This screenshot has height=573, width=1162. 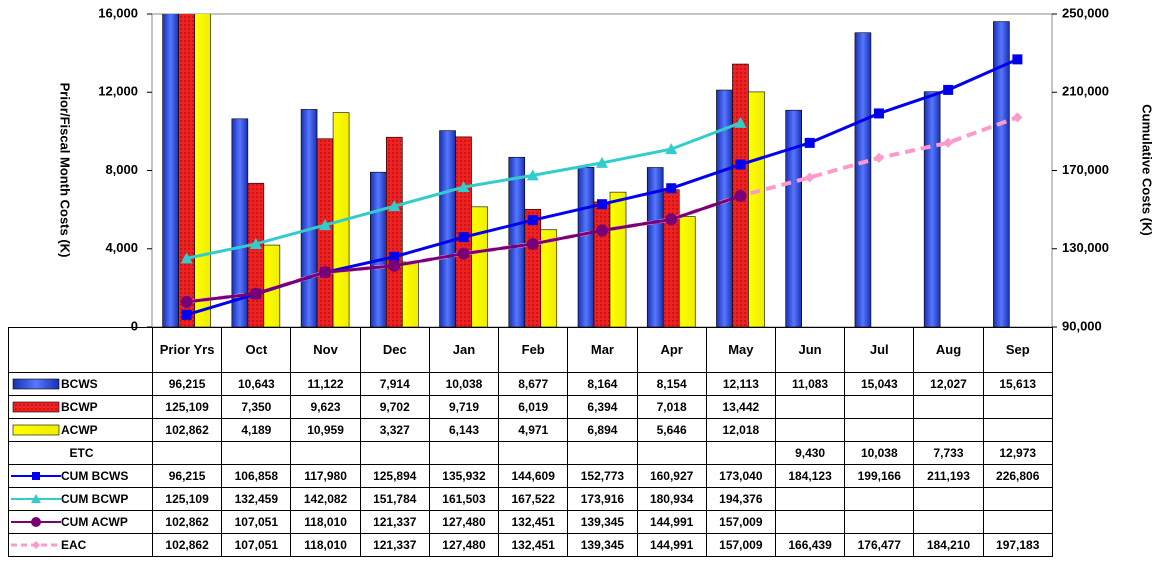 I want to click on legend-cell: ETC, so click(x=80, y=453).